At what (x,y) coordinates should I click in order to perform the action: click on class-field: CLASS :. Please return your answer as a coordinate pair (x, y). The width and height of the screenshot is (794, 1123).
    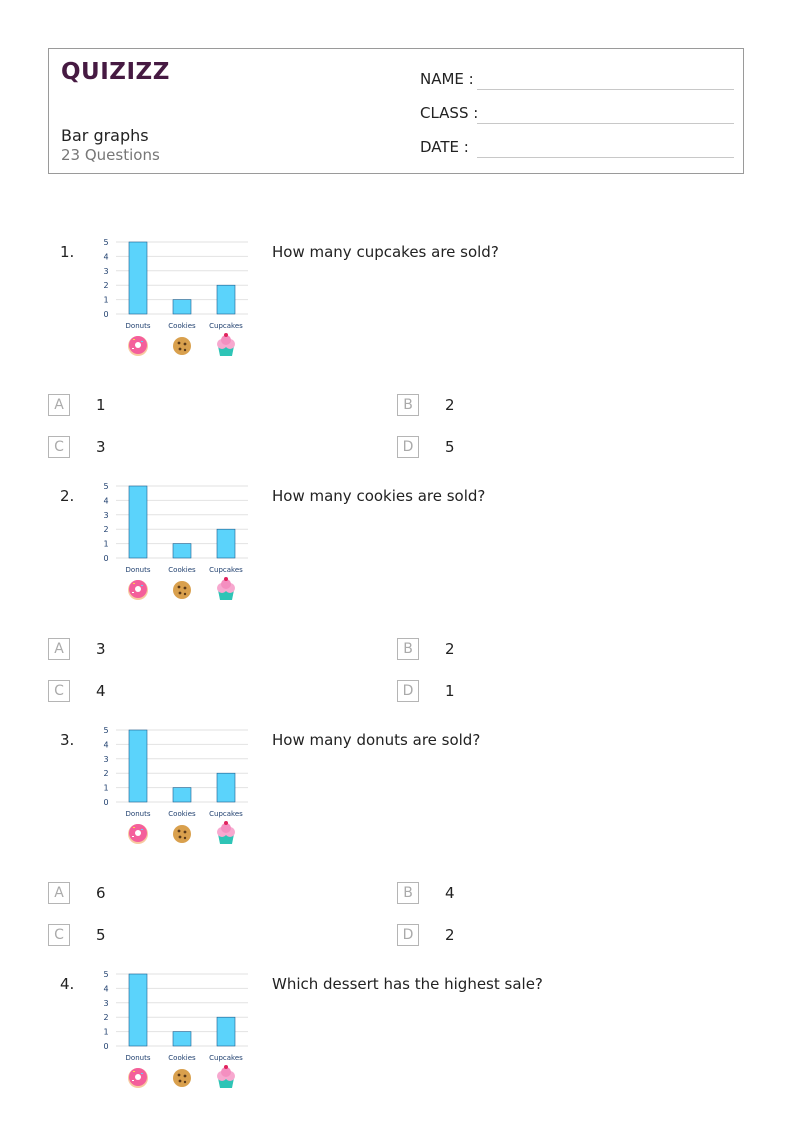
    Looking at the image, I should click on (577, 113).